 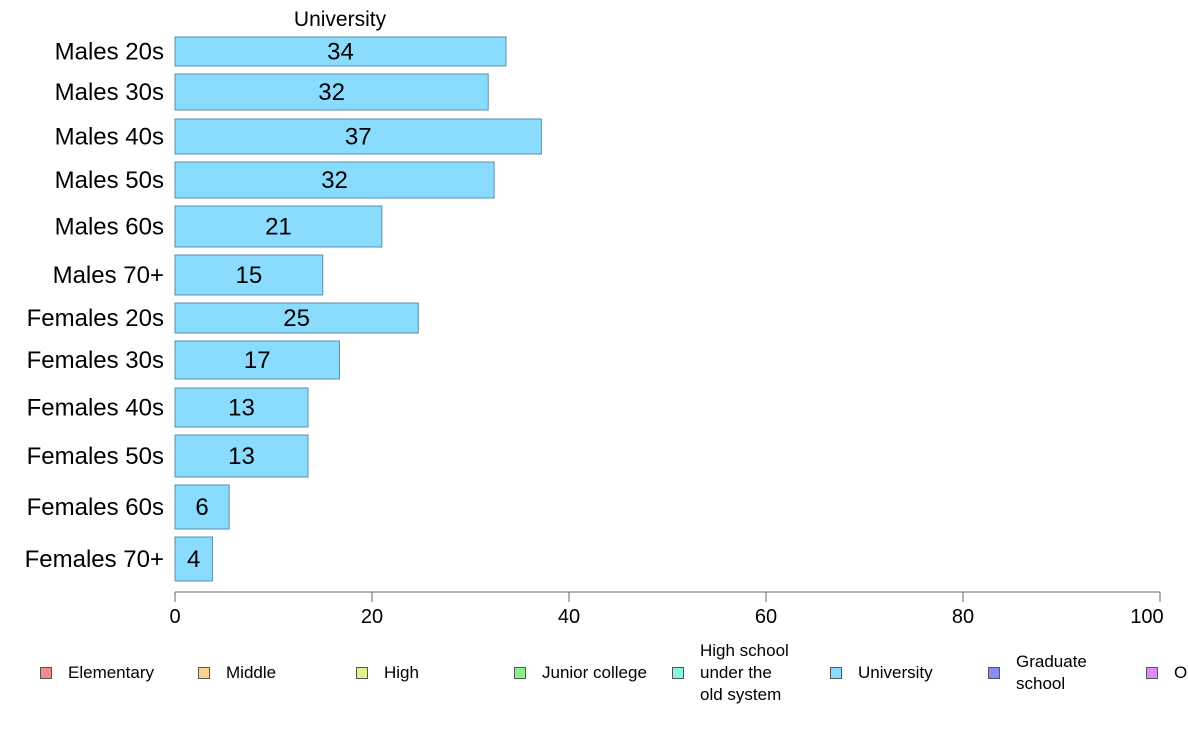 I want to click on legend-item: Middle, so click(x=237, y=673).